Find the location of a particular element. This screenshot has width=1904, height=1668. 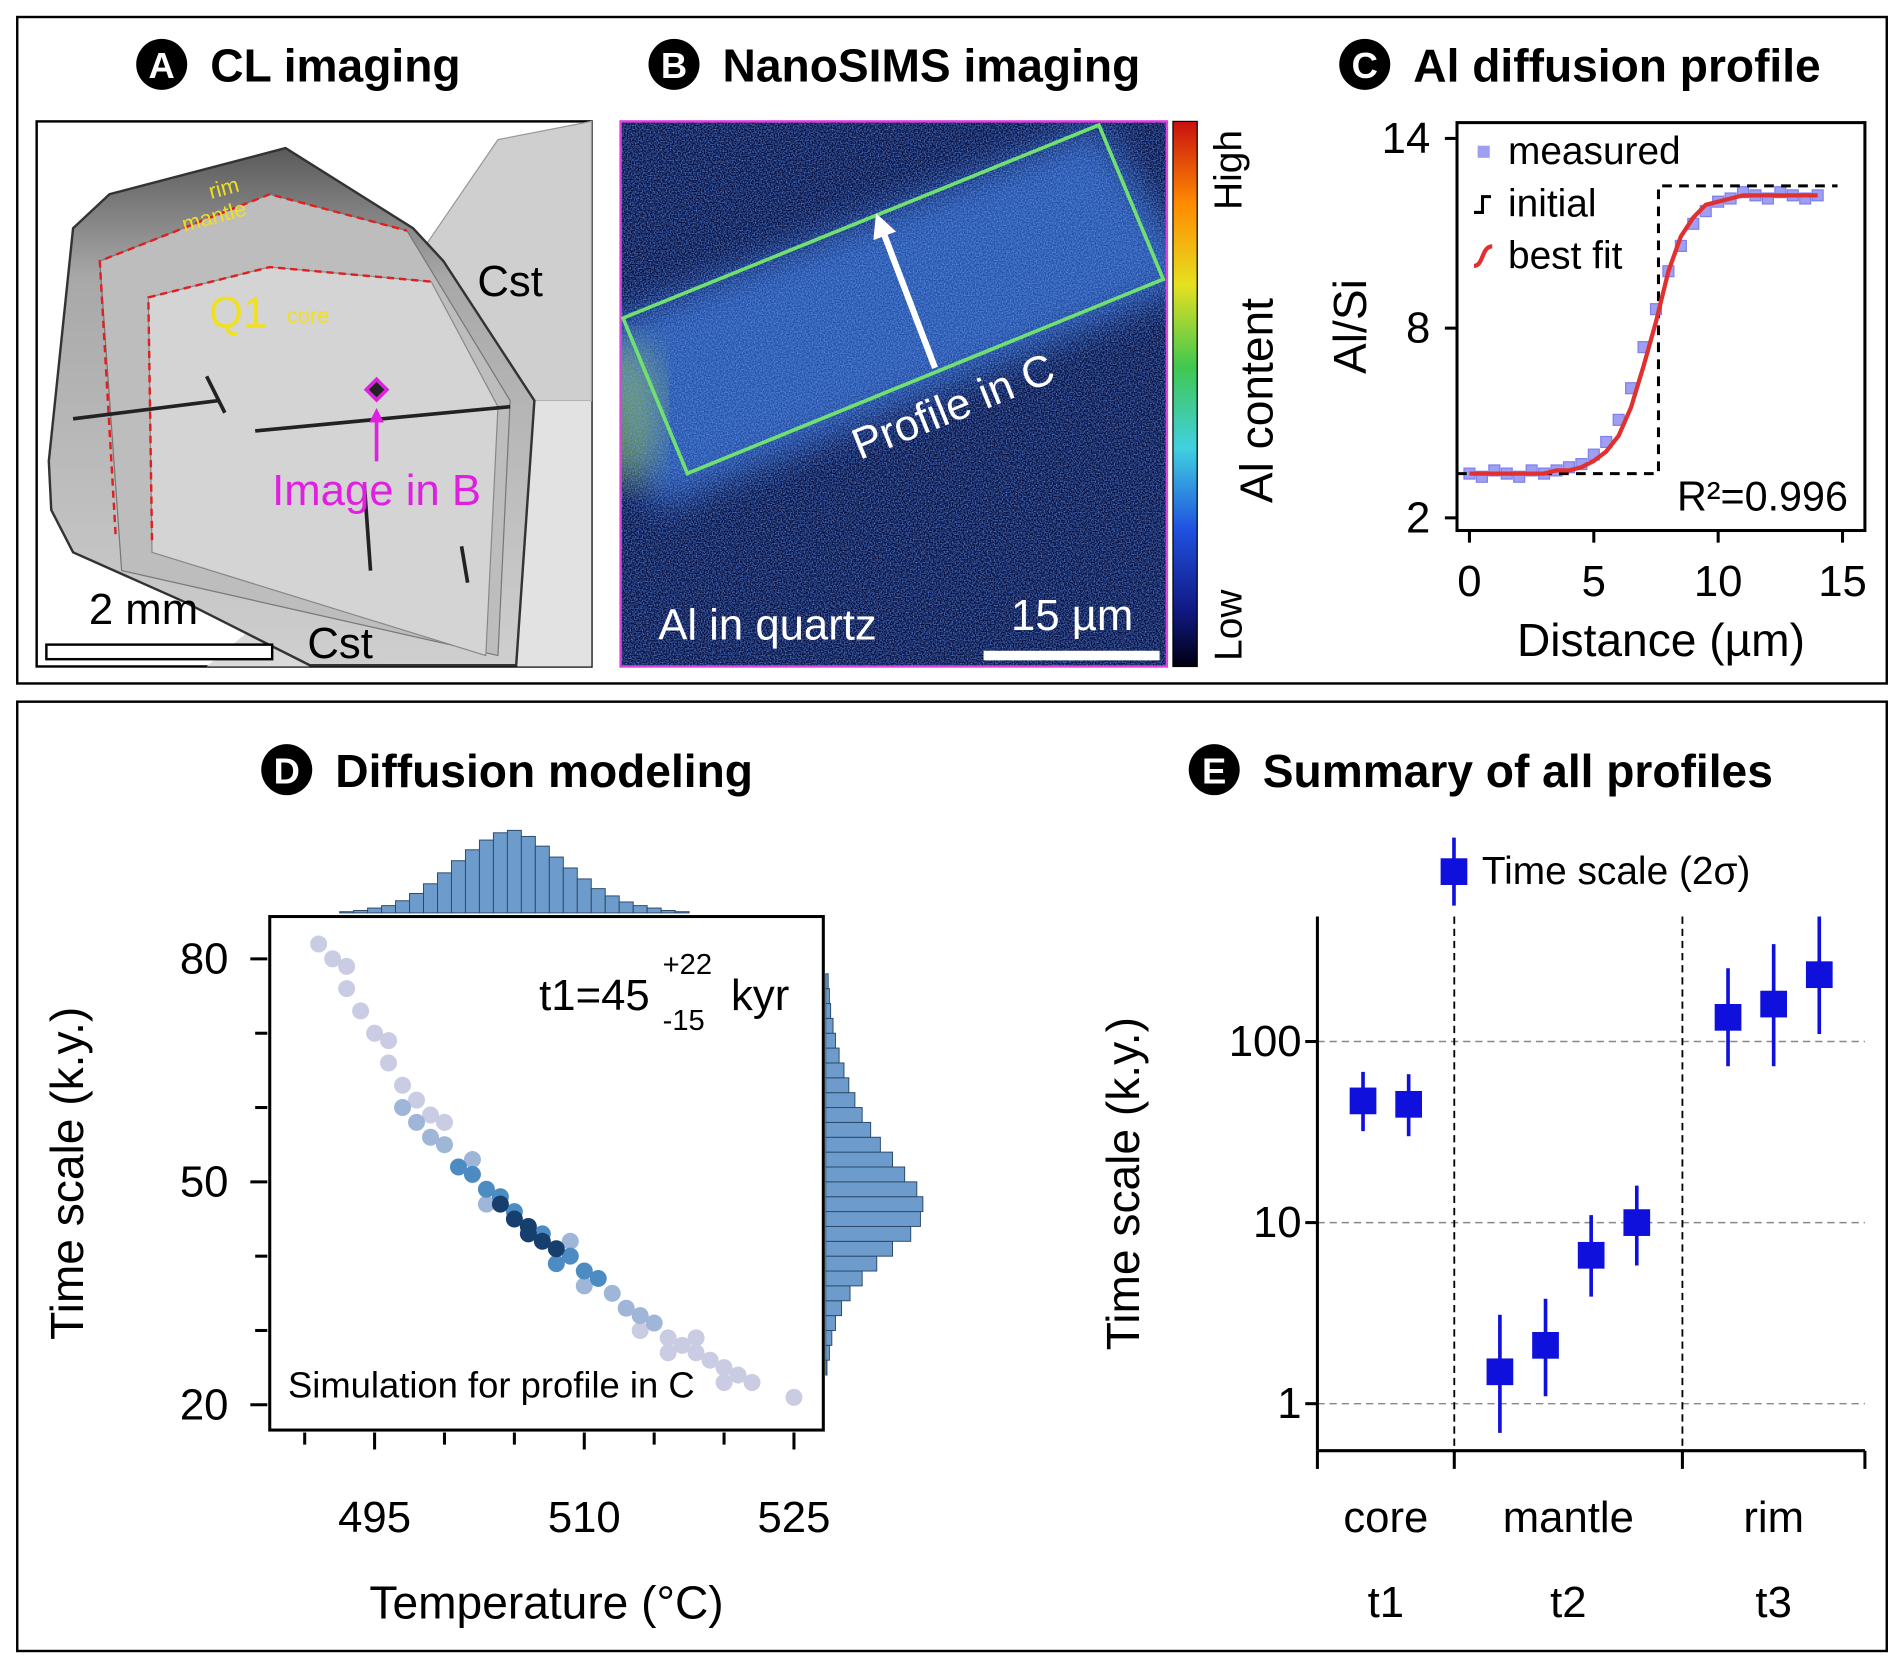

panel-letter: C is located at coordinates (1365, 65).